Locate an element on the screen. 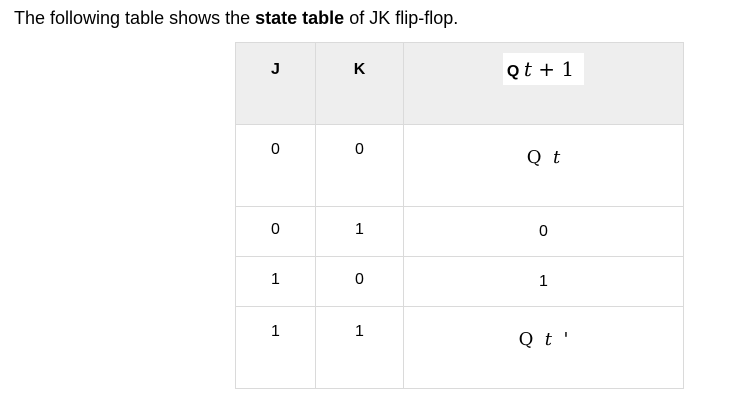  intro-bold-term: state table is located at coordinates (300, 18).